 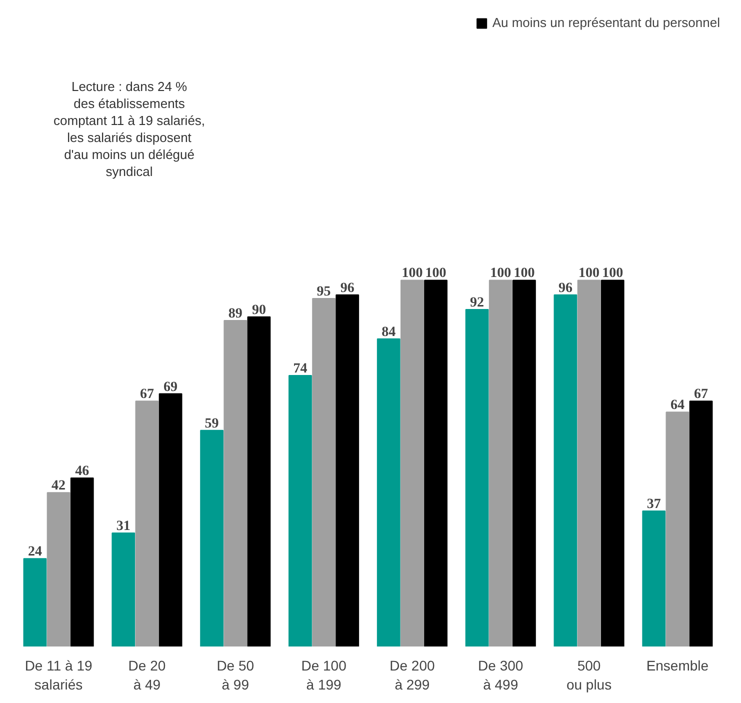 I want to click on data-label: 42, so click(x=59, y=486).